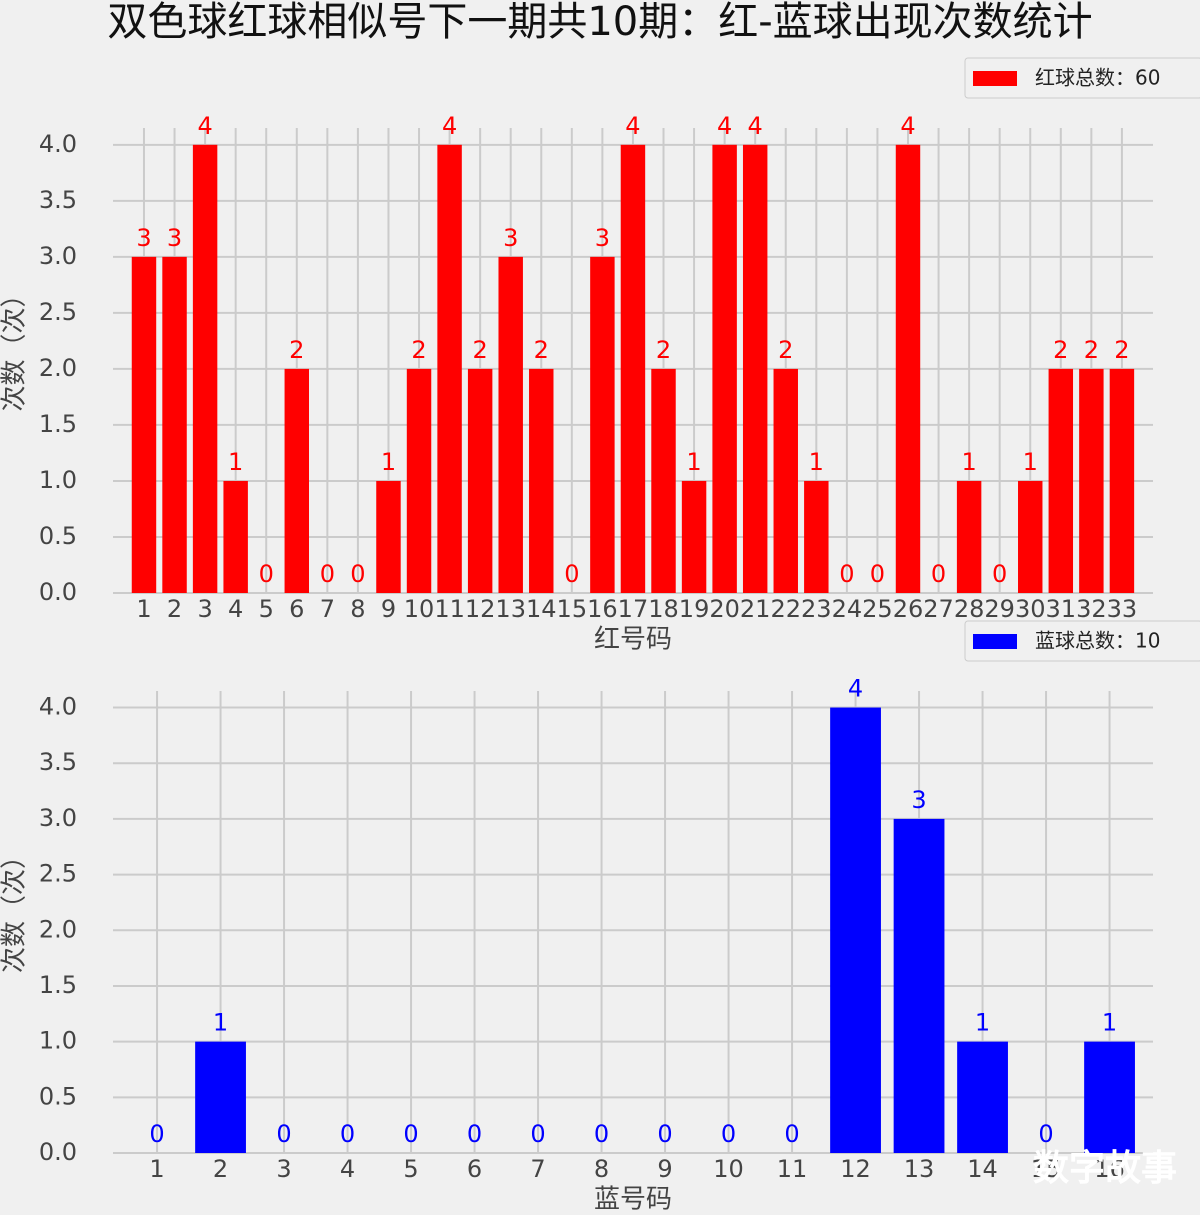 The height and width of the screenshot is (1215, 1200). What do you see at coordinates (694, 609) in the screenshot?
I see `x-tick-label: 19` at bounding box center [694, 609].